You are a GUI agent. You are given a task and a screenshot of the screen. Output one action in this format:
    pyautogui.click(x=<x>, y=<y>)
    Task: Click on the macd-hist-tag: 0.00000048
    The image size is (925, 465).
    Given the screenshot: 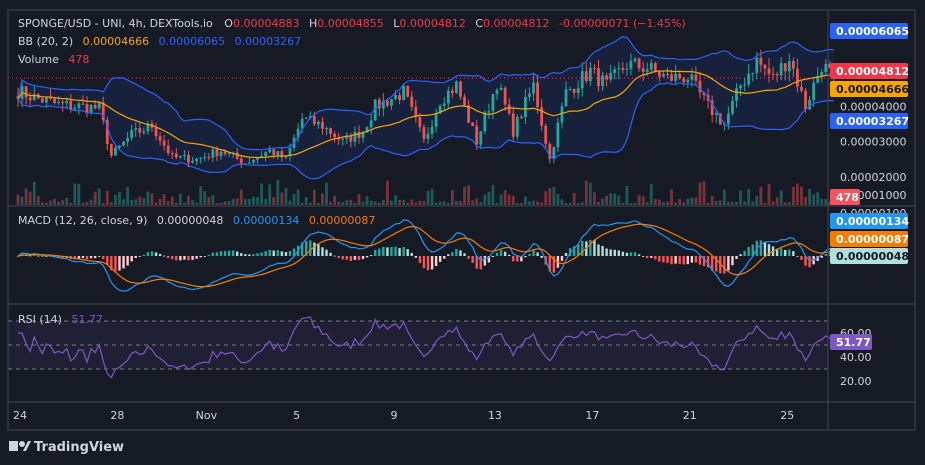 What is the action you would take?
    pyautogui.click(x=869, y=256)
    